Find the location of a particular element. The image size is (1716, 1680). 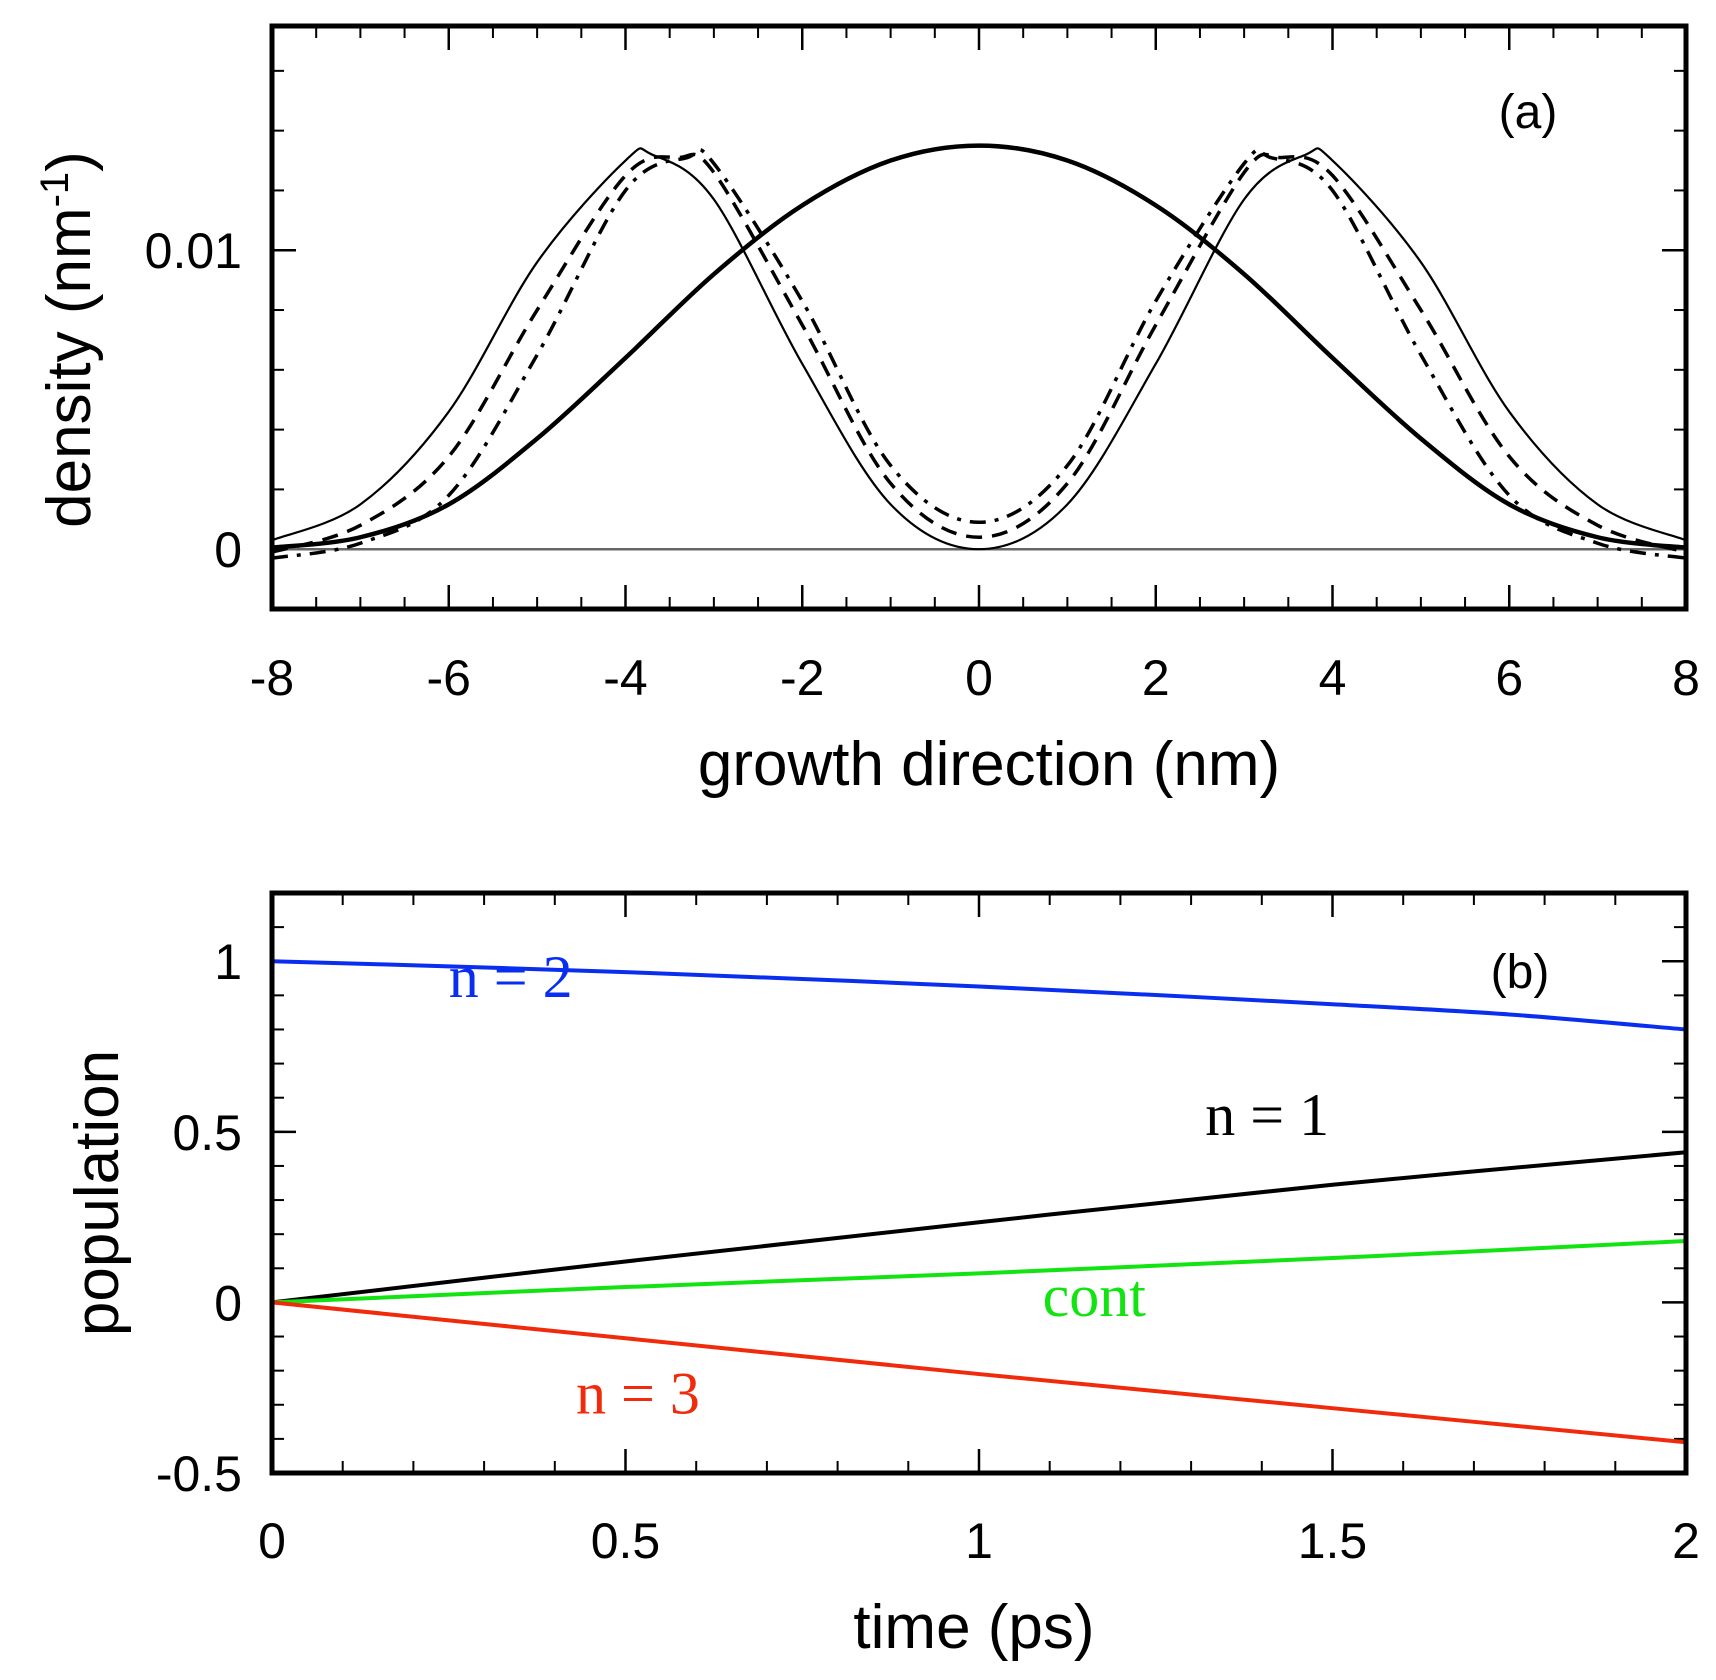

series-n=2 is located at coordinates (979, 995).